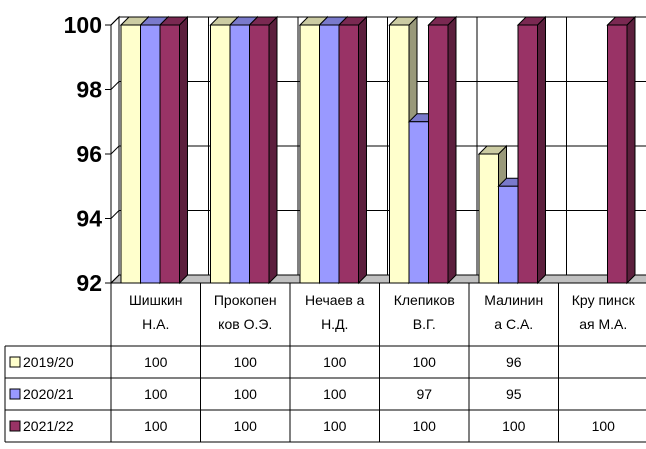 The image size is (646, 449). What do you see at coordinates (604, 300) in the screenshot?
I see `x-tick-label: Кру пинск` at bounding box center [604, 300].